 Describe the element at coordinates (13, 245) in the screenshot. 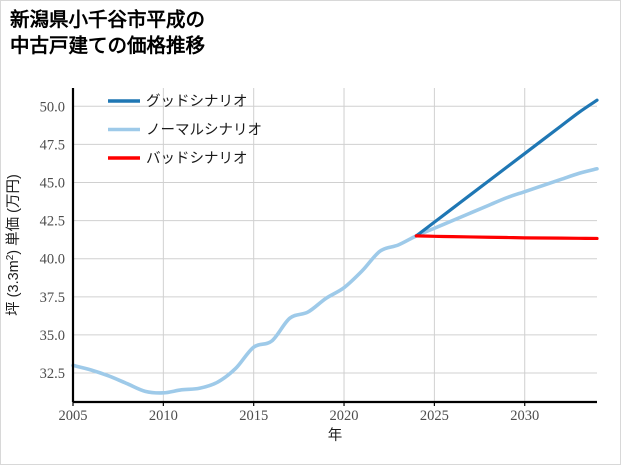

I see `y-axis-title: 坪 (3.3m2) 単価 (万円)` at that location.